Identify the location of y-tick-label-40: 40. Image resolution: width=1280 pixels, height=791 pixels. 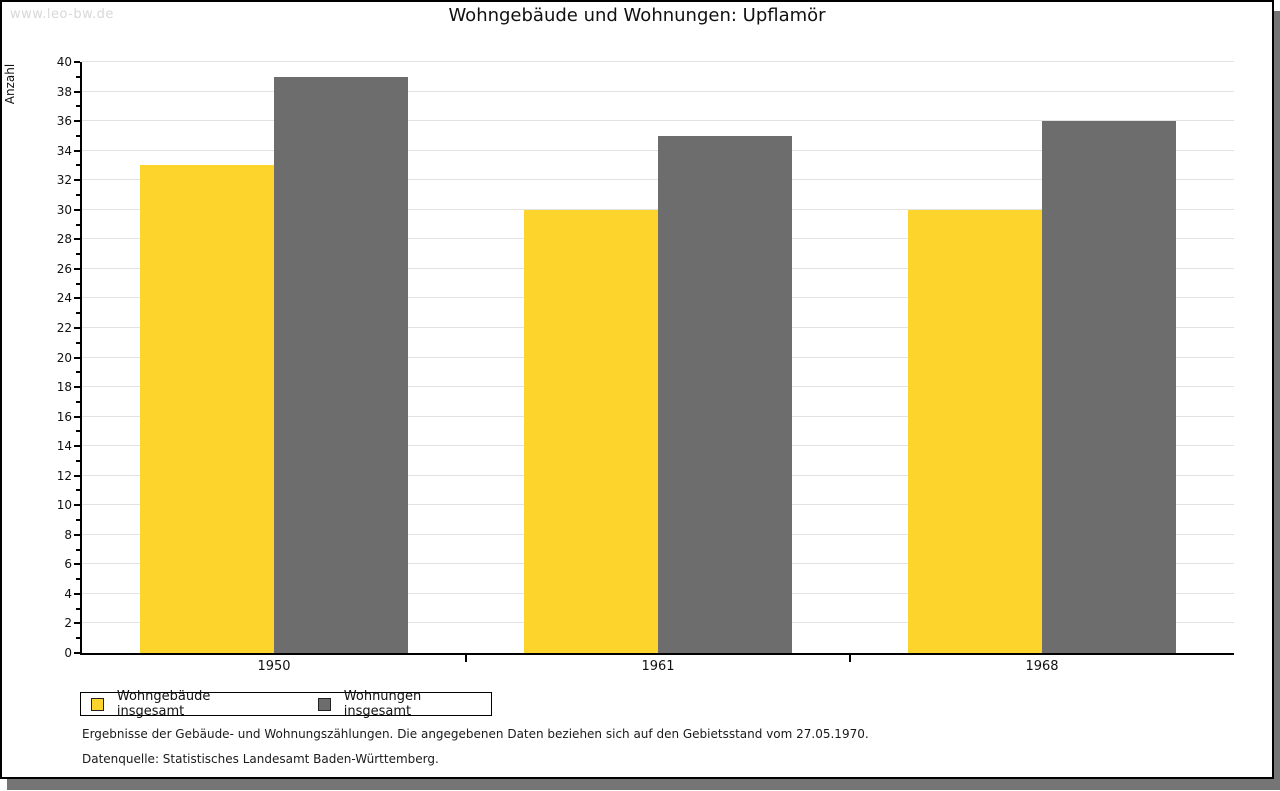
(64, 62).